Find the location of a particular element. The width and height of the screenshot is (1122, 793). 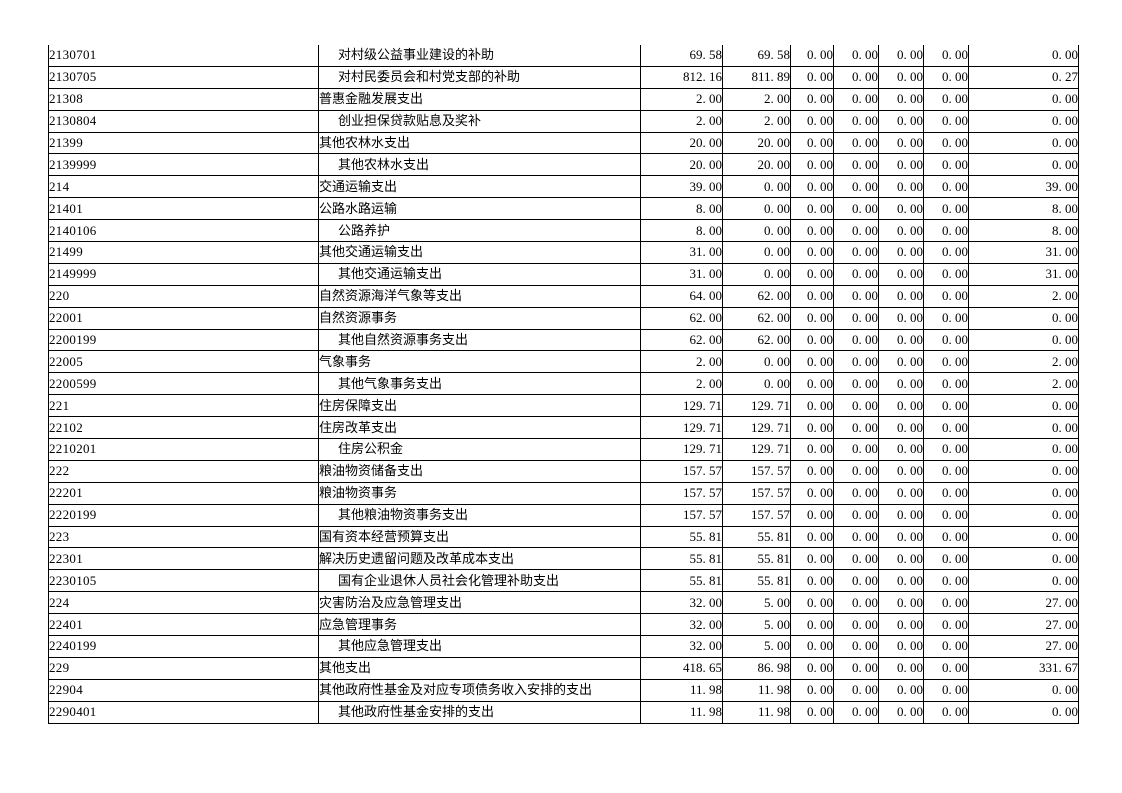

code-cell: 2130701 is located at coordinates (183, 56).